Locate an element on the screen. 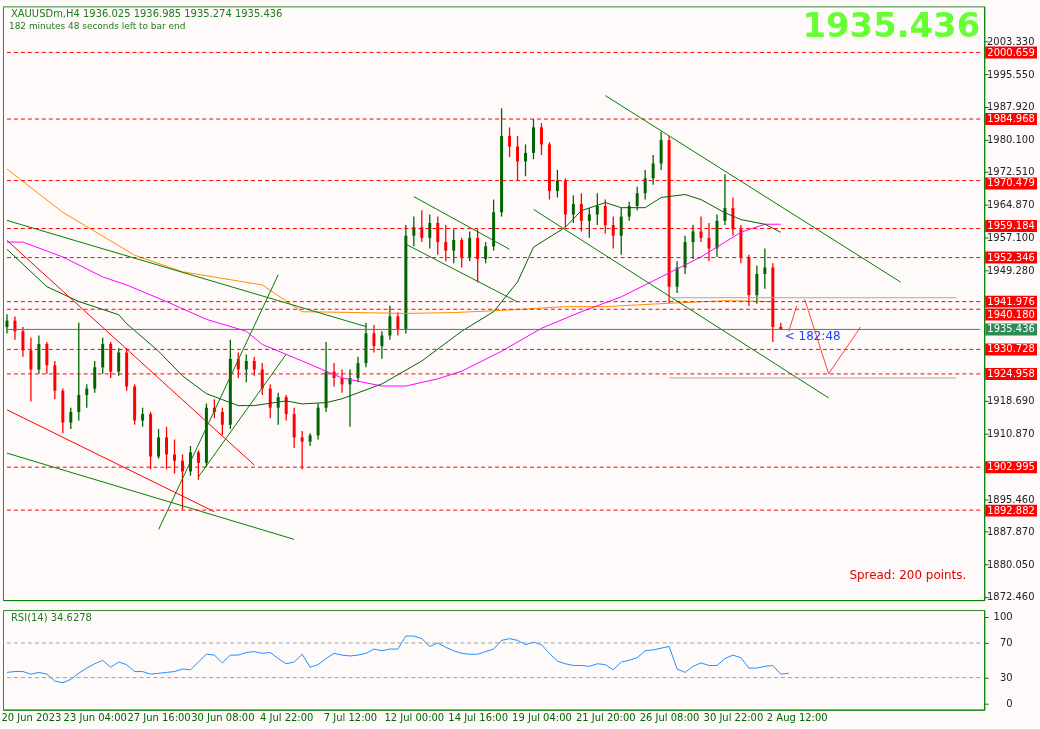 This screenshot has height=729, width=1040. y-tick-label: 1995.550 is located at coordinates (1011, 74).